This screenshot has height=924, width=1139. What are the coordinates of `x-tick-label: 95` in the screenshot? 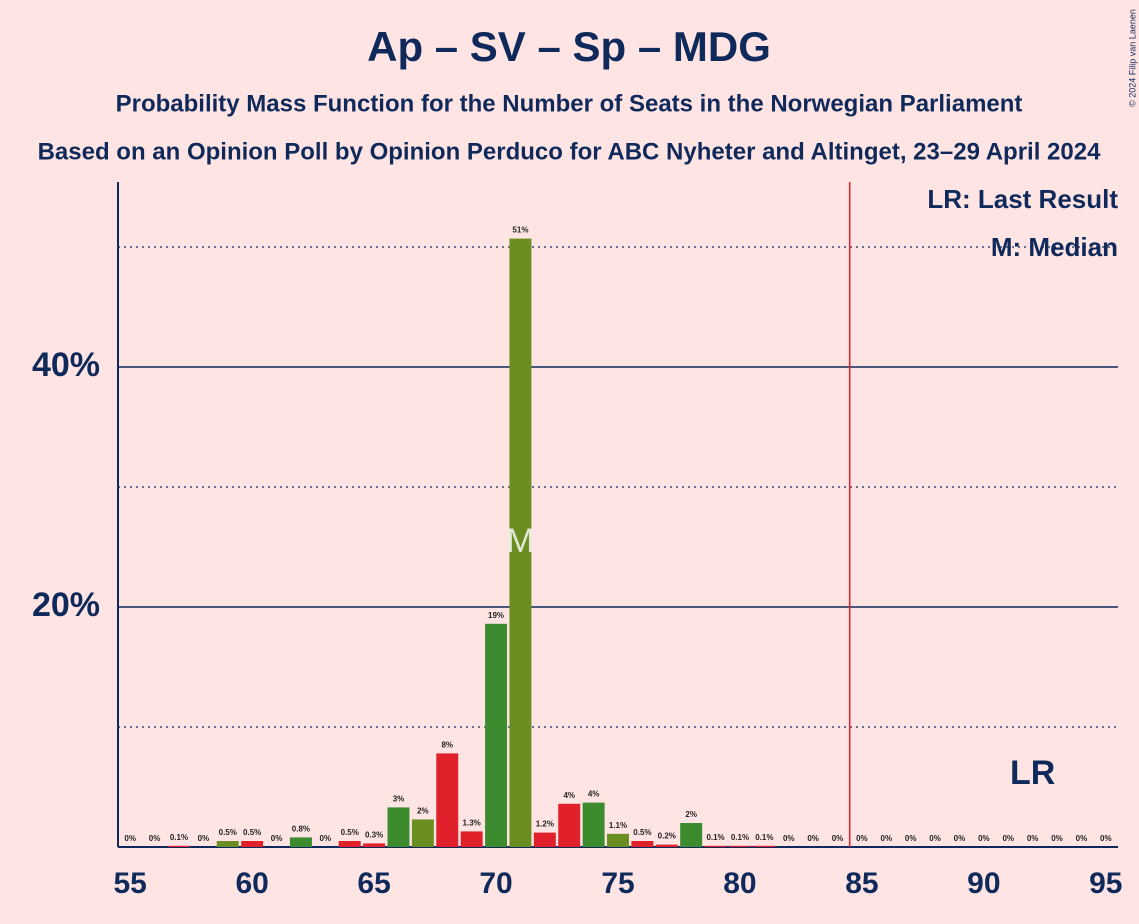 It's located at (1105, 883).